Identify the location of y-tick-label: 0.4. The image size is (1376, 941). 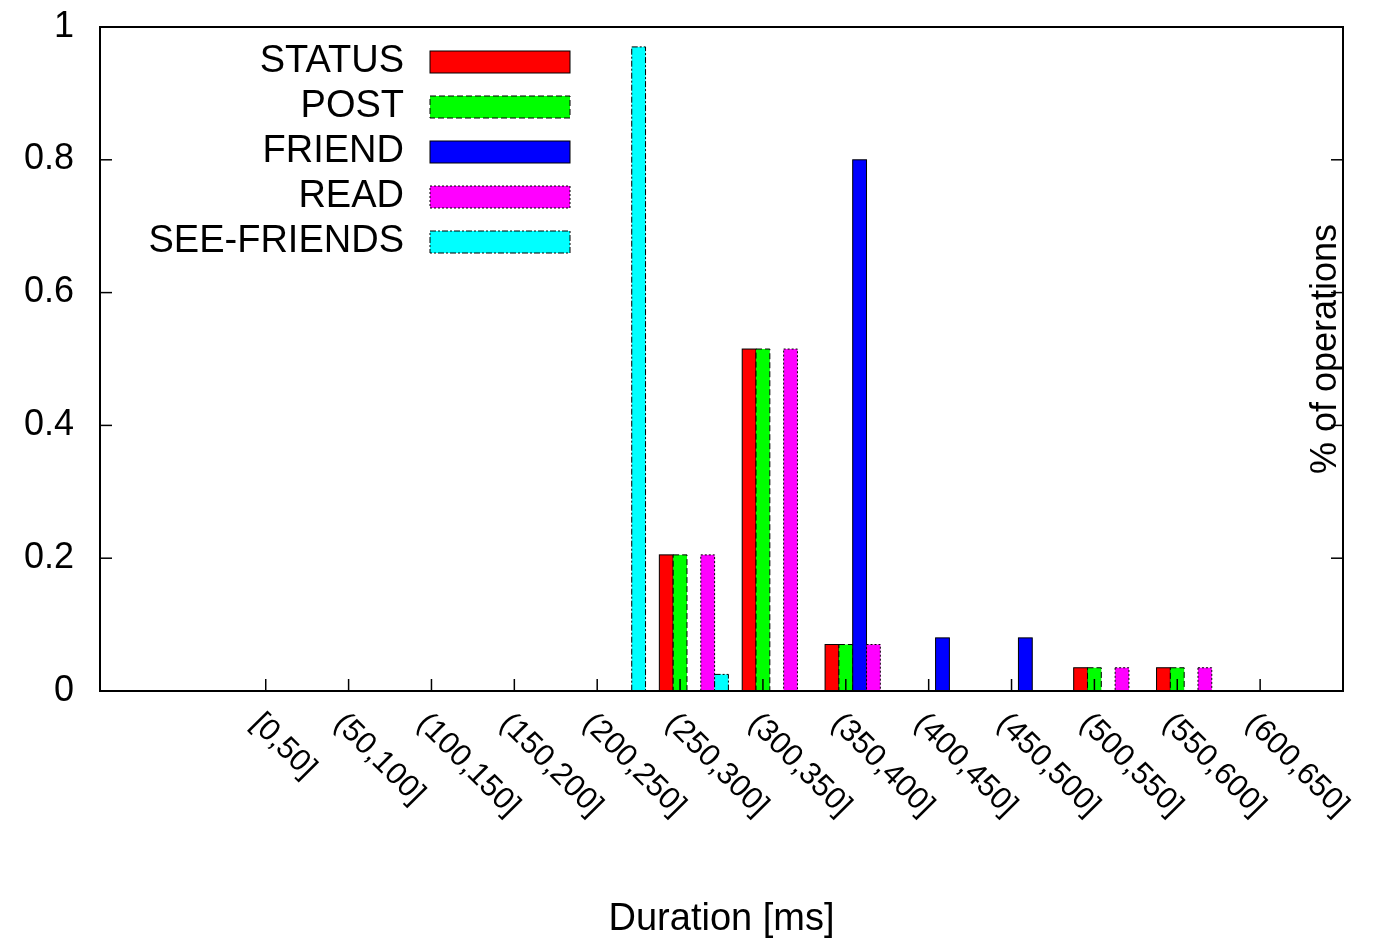
(48, 422).